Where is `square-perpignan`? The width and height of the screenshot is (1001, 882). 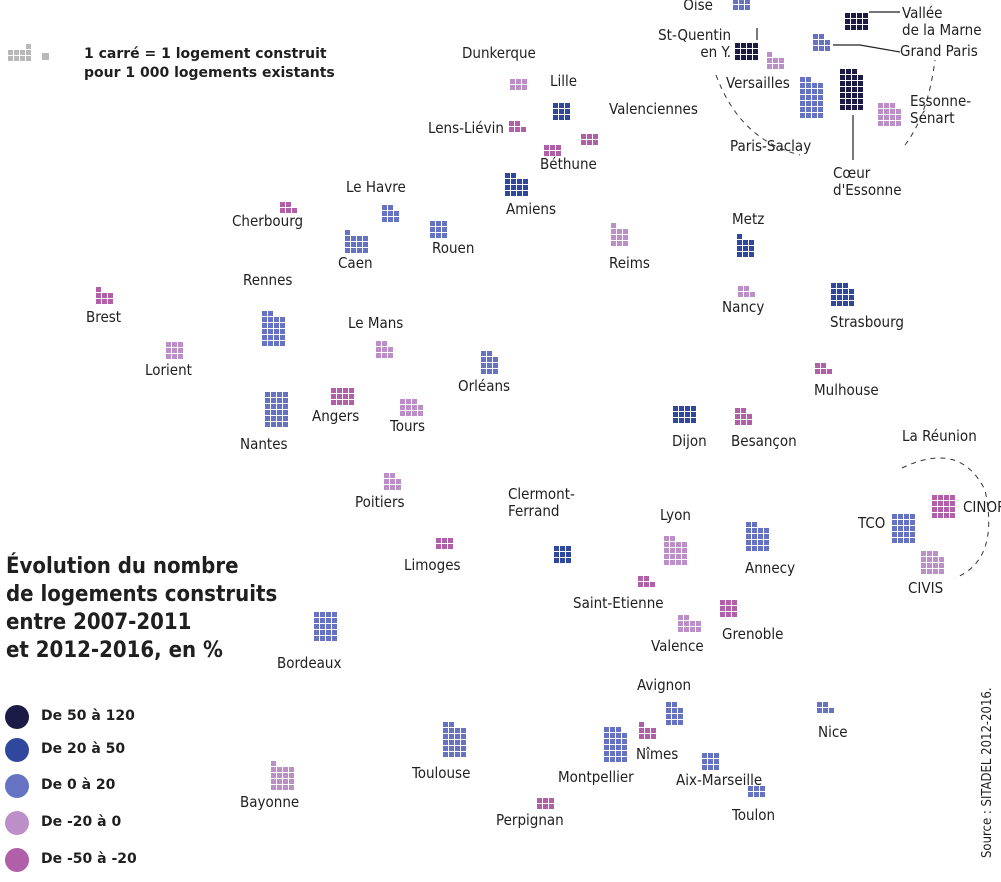 square-perpignan is located at coordinates (539, 806).